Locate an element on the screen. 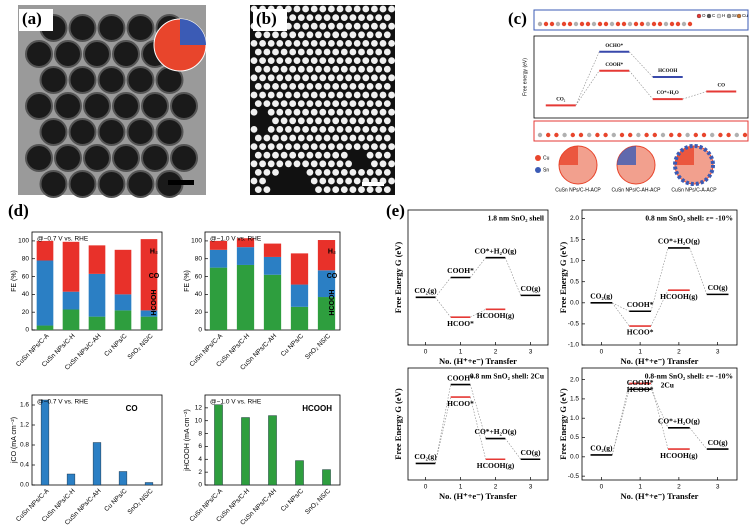 The image size is (755, 525). bar is located at coordinates (245, 451).